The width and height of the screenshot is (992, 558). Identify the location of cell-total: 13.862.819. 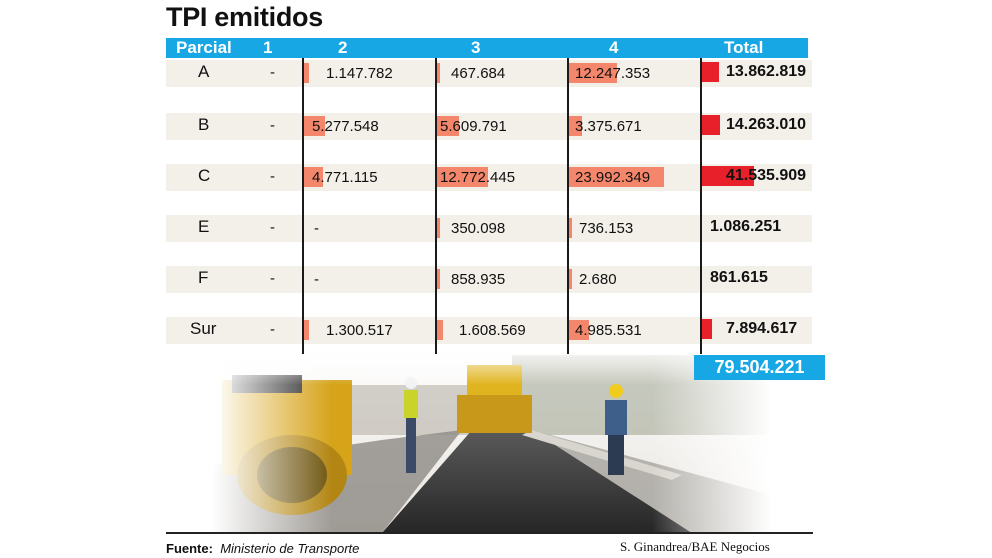
(766, 71).